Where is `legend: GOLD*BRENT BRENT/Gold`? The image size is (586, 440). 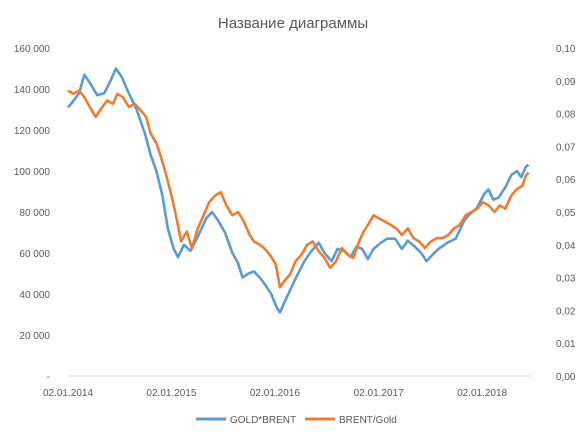
legend: GOLD*BRENT BRENT/Gold is located at coordinates (296, 420).